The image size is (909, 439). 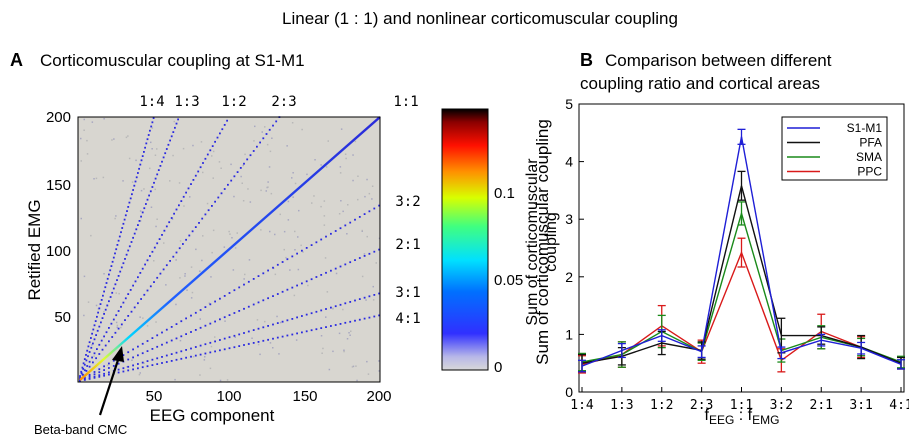 What do you see at coordinates (34, 249) in the screenshot?
I see `heatmap-ylabel: Retified EMG` at bounding box center [34, 249].